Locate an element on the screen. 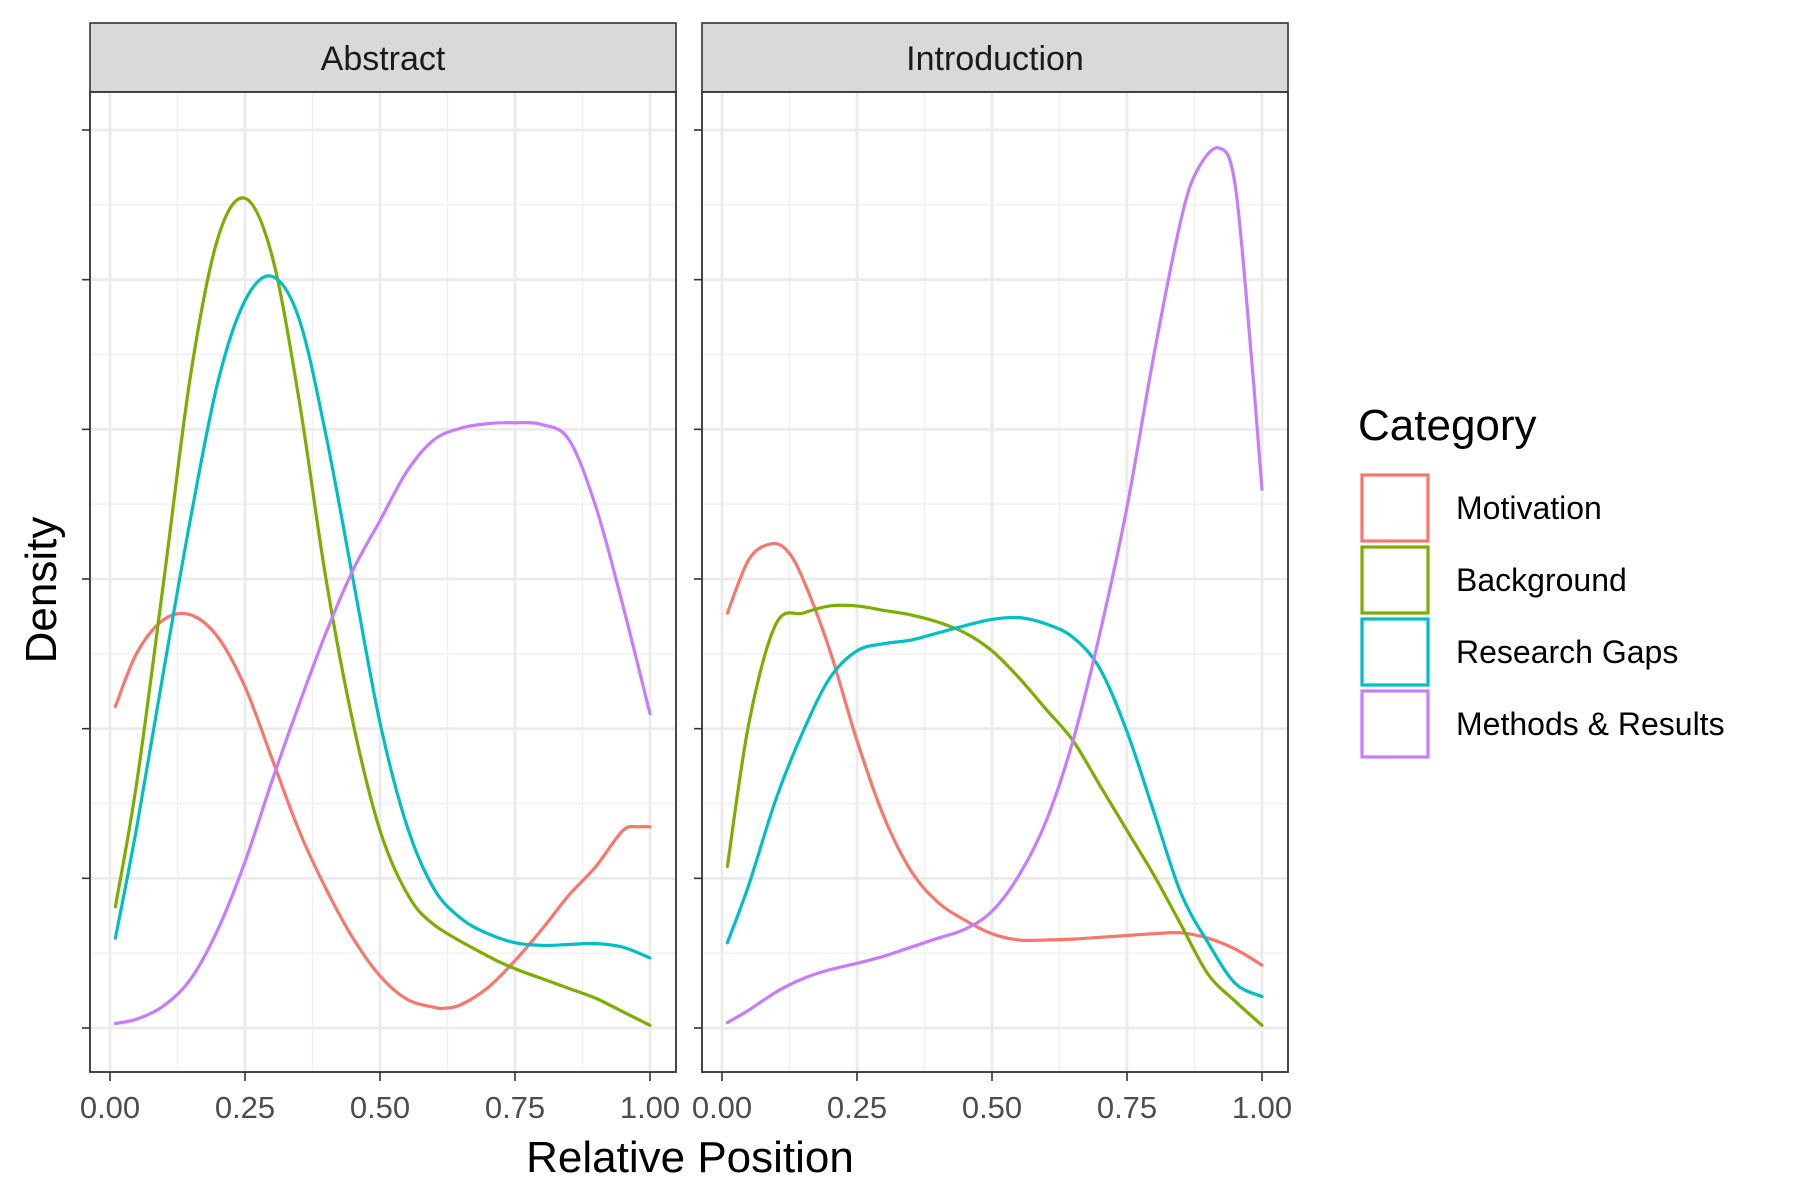  legend-title: Category is located at coordinates (1447, 425).